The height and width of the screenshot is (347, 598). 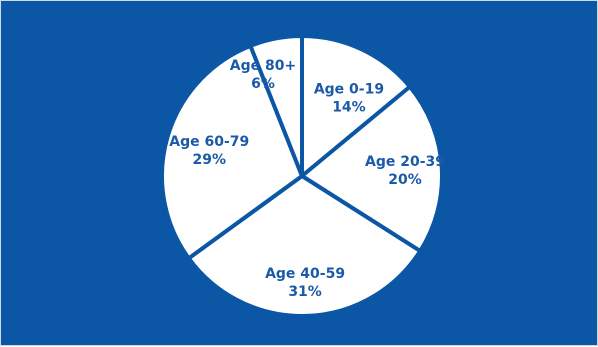 I want to click on slice-category-label: Age 0-19, so click(x=349, y=89).